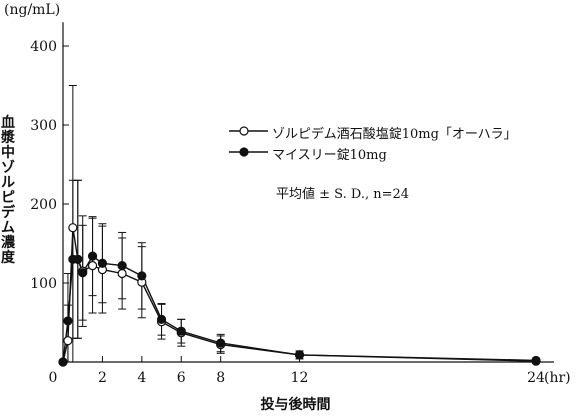 This screenshot has height=419, width=577. What do you see at coordinates (295, 405) in the screenshot?
I see `x-axis-label: 投与後時間` at bounding box center [295, 405].